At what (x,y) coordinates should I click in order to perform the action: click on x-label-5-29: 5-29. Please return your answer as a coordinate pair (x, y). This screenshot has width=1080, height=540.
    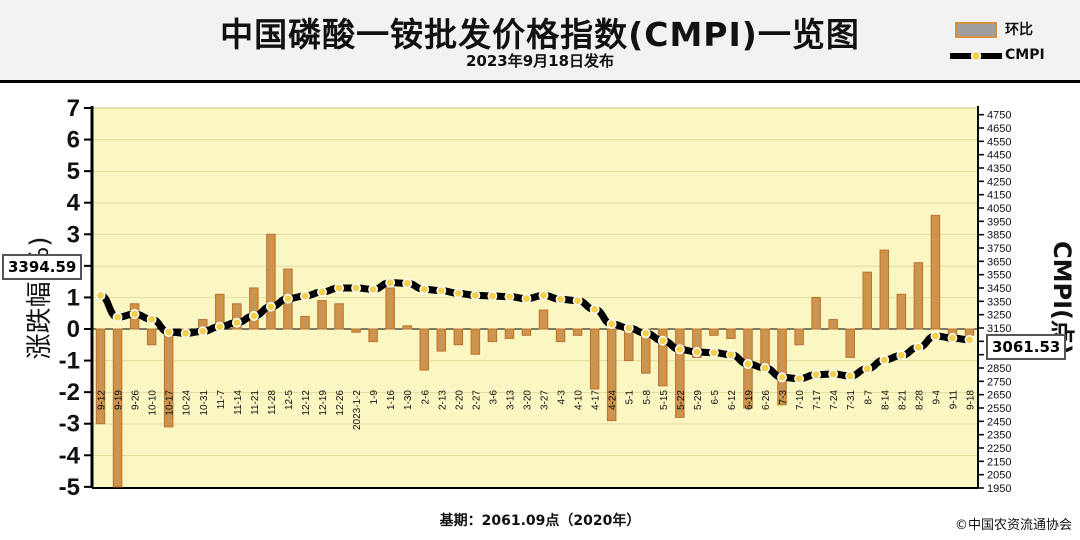
    Looking at the image, I should click on (698, 400).